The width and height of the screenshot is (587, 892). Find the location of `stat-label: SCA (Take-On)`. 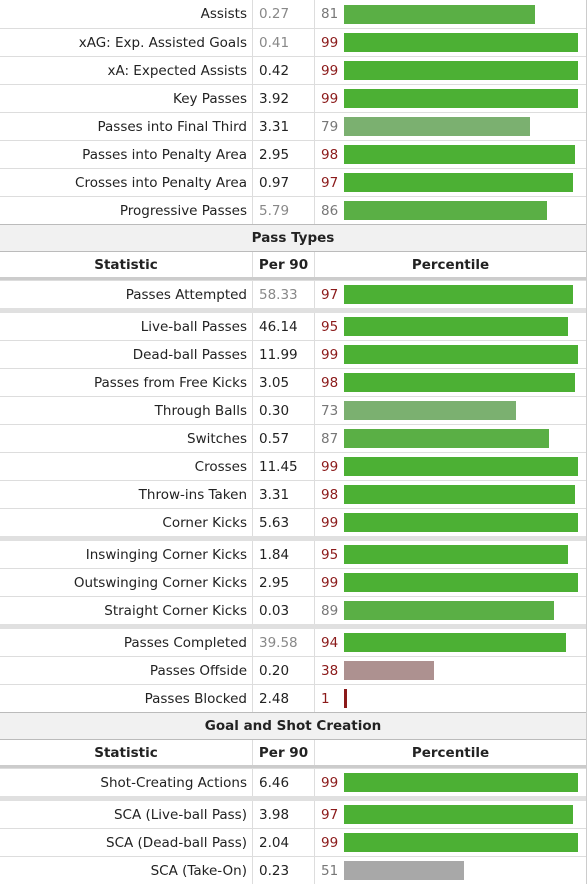

stat-label: SCA (Take-On) is located at coordinates (126, 870).